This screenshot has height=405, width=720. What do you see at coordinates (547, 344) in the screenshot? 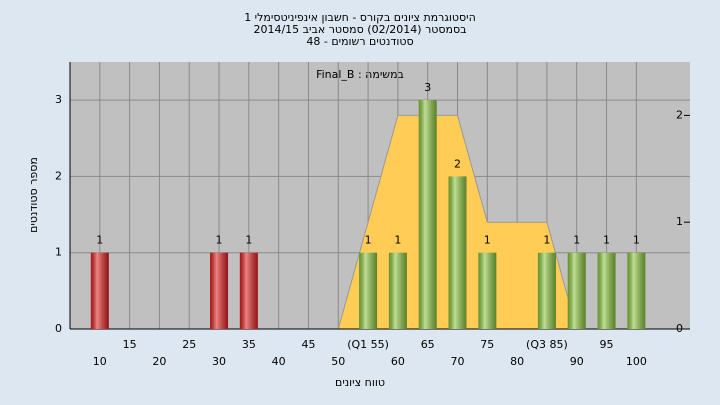
I see `x-tick-label: (Q3 85)` at bounding box center [547, 344].